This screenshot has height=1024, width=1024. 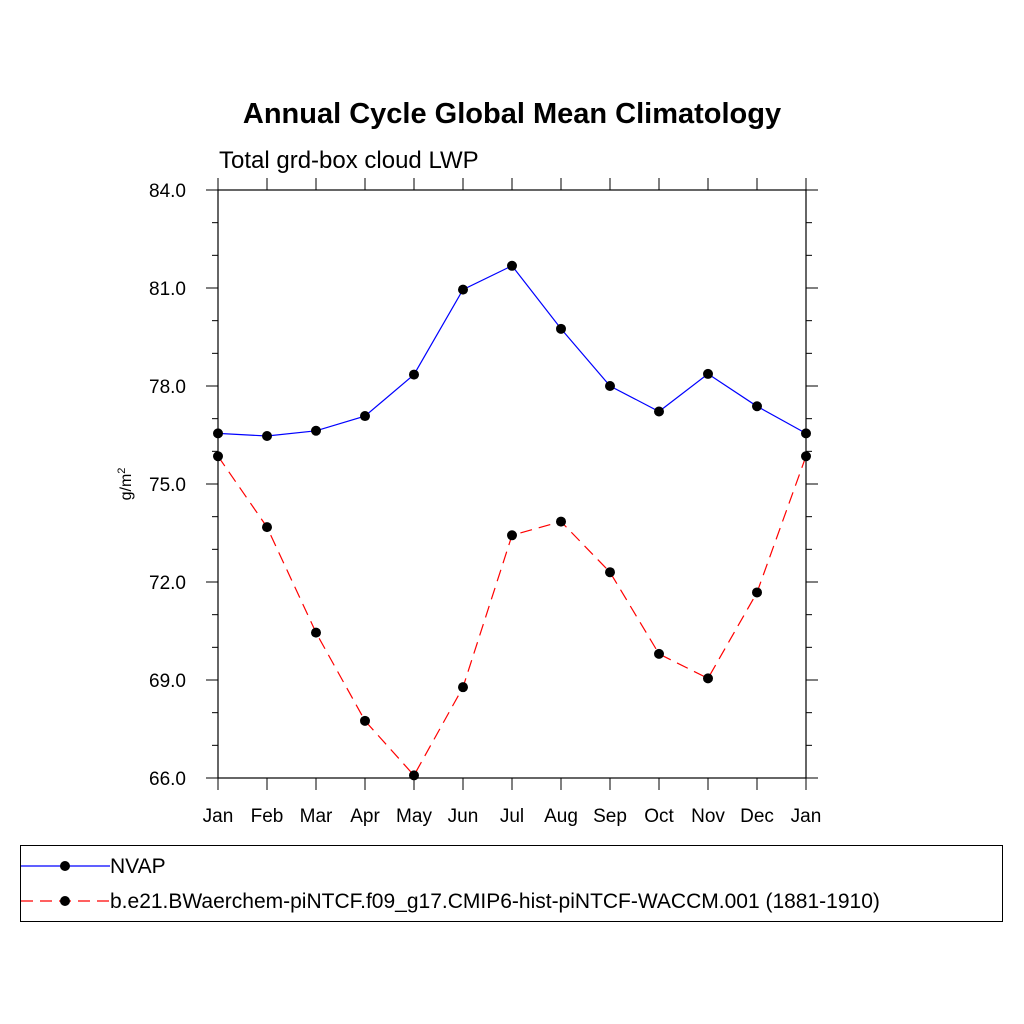 What do you see at coordinates (414, 816) in the screenshot?
I see `x-tick-label: May` at bounding box center [414, 816].